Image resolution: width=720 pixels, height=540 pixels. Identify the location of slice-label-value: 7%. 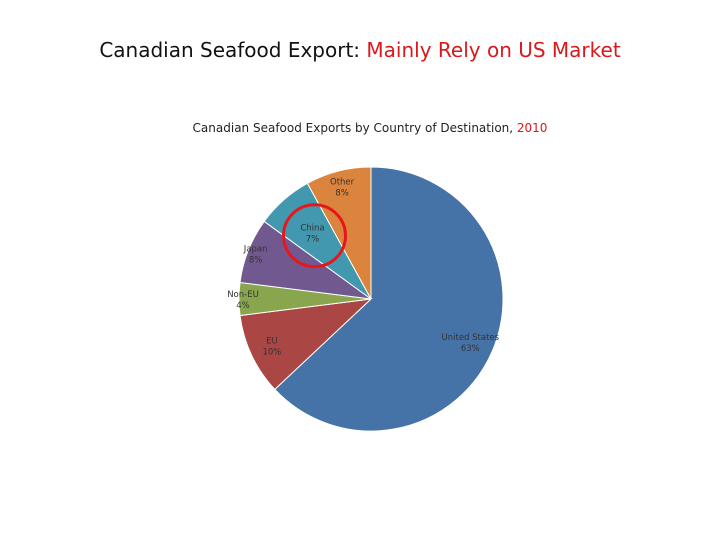
(313, 240).